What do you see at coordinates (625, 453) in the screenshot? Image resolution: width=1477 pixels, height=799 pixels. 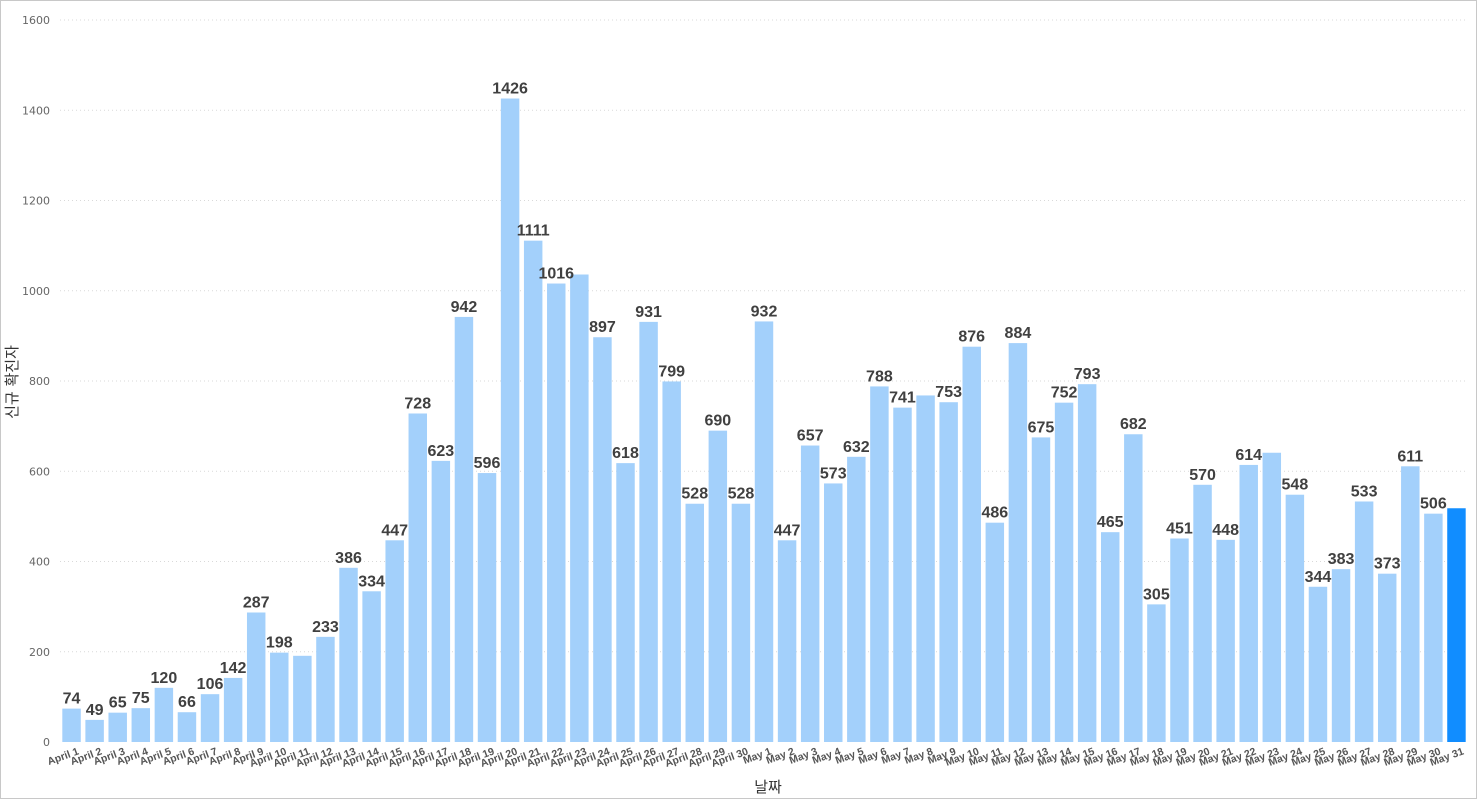 I see `data-label: 618` at bounding box center [625, 453].